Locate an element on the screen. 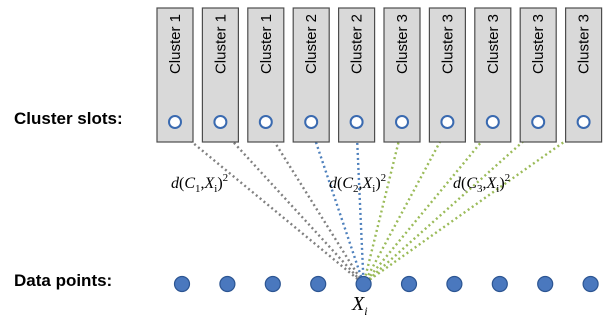 The height and width of the screenshot is (329, 605). cluster-slot-box is located at coordinates (266, 75).